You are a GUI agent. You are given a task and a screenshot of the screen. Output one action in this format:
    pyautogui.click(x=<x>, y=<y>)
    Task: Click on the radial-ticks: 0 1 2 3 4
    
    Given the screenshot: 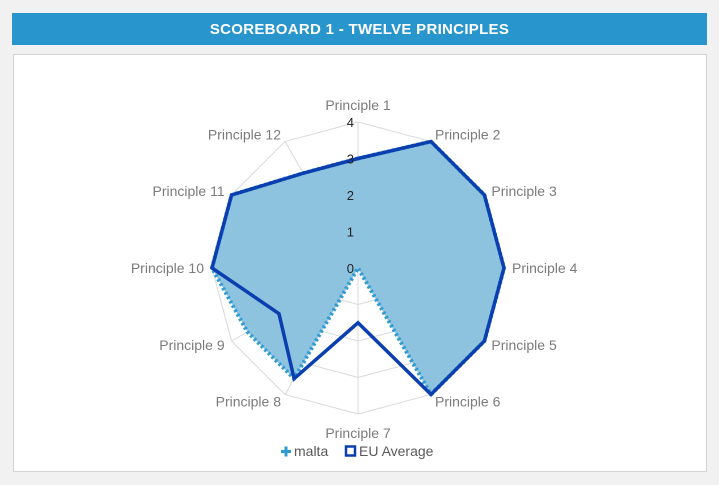 What is the action you would take?
    pyautogui.click(x=350, y=195)
    